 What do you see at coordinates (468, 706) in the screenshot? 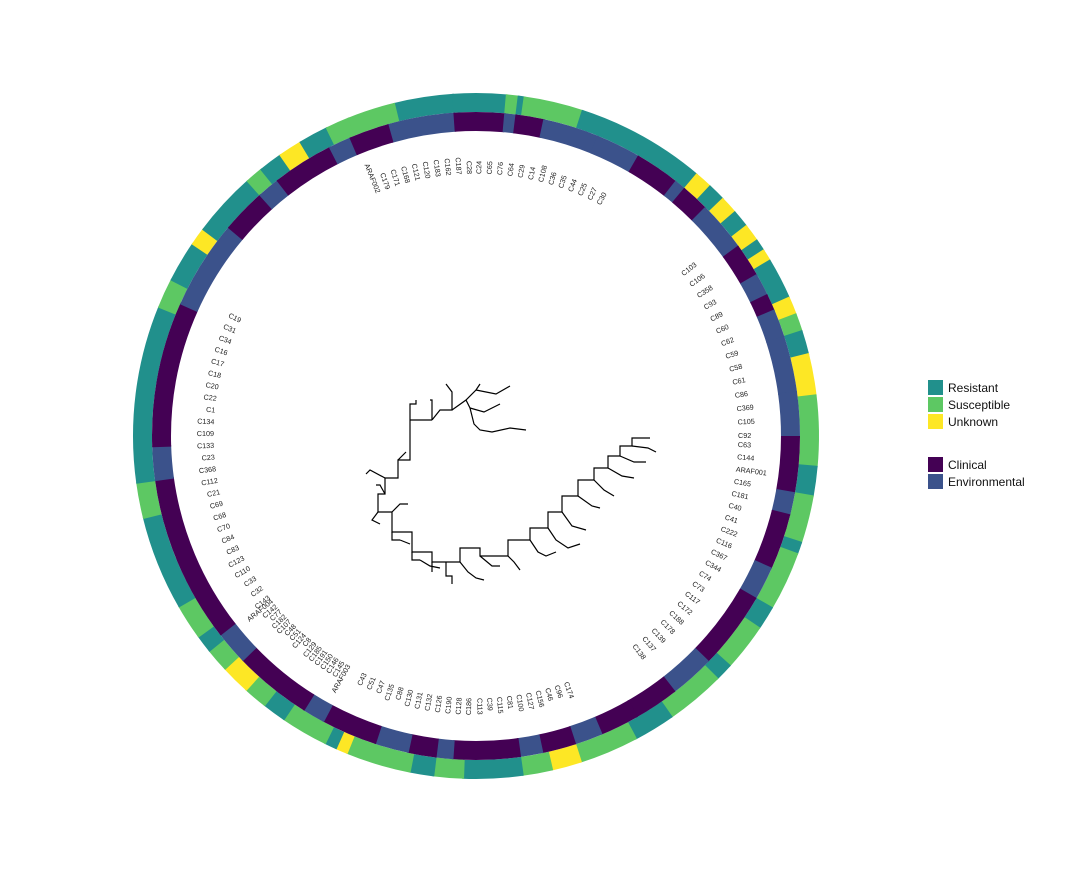
I see `tip-label: C186` at bounding box center [468, 706].